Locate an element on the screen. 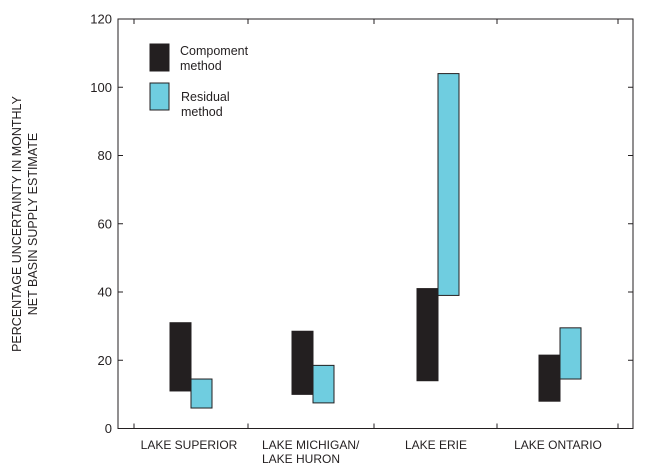 The width and height of the screenshot is (650, 471). x-category-label: LAKE SUPERIOR is located at coordinates (189, 445).